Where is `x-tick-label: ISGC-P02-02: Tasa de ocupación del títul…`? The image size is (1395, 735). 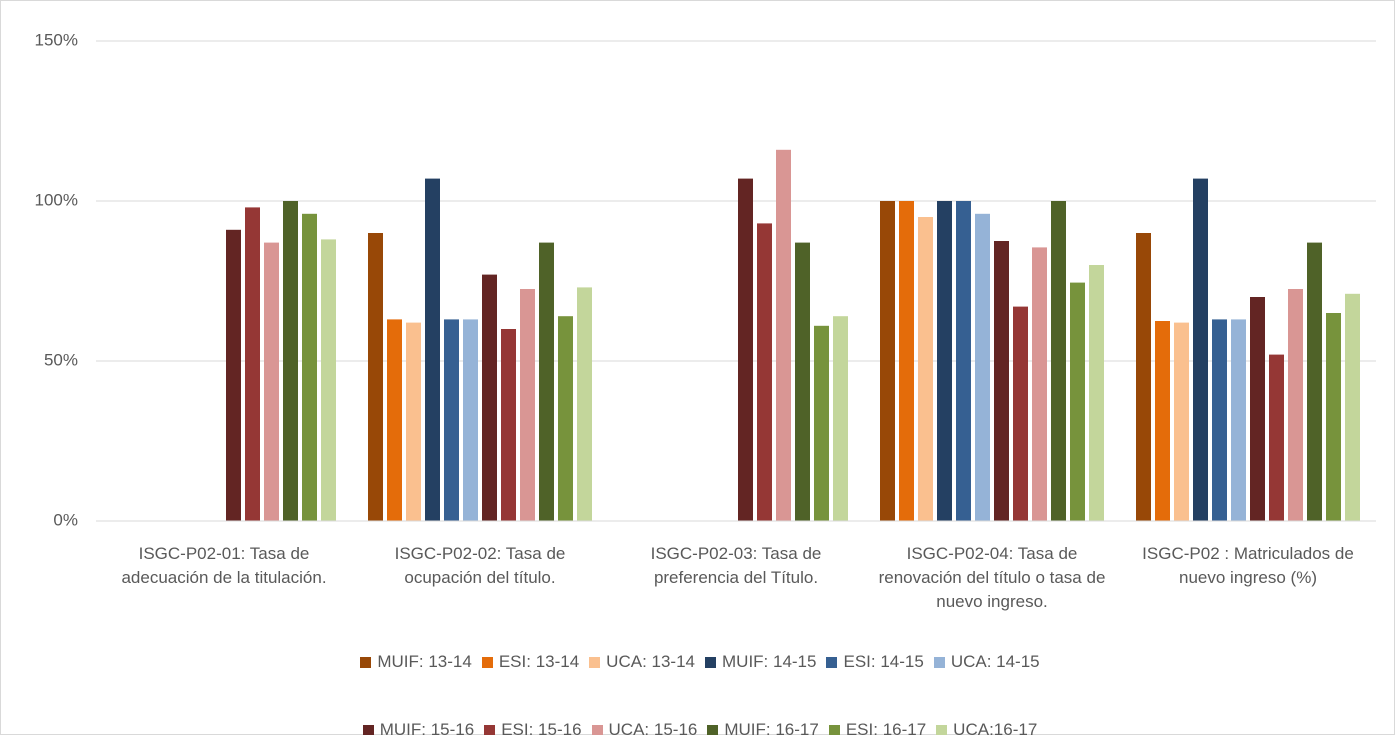
x-tick-label: ISGC-P02-02: Tasa de ocupación del títul… is located at coordinates (480, 565).